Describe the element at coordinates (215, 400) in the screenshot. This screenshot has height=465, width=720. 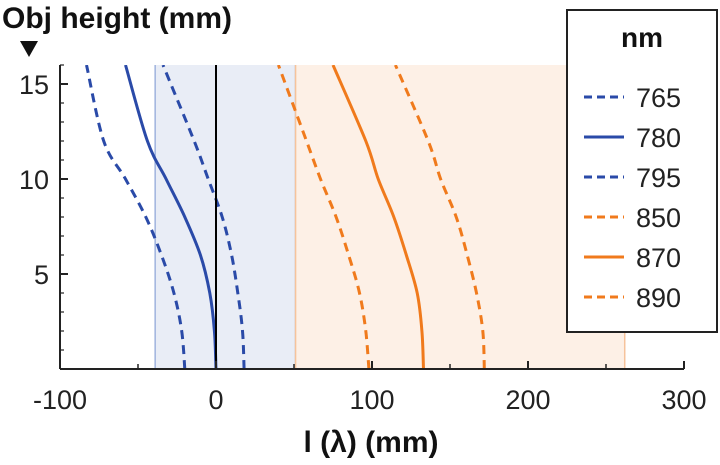
I see `x-tick-label: 0` at that location.